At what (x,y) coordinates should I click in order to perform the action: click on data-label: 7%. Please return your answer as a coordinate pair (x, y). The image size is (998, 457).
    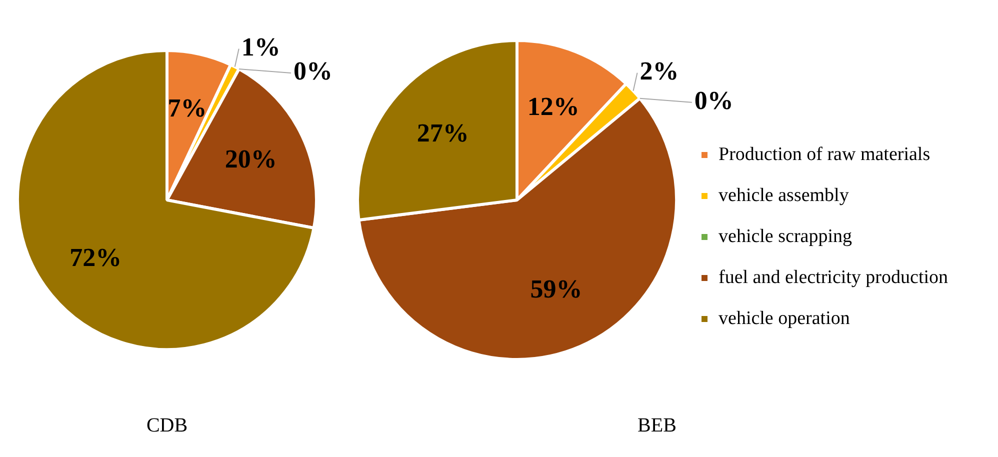
    Looking at the image, I should click on (187, 107).